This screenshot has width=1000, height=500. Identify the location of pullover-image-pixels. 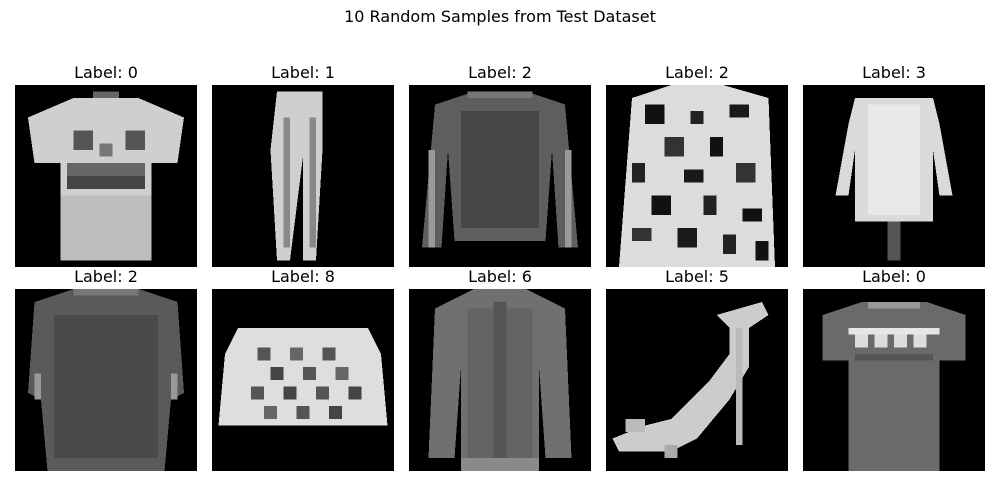
(106, 380).